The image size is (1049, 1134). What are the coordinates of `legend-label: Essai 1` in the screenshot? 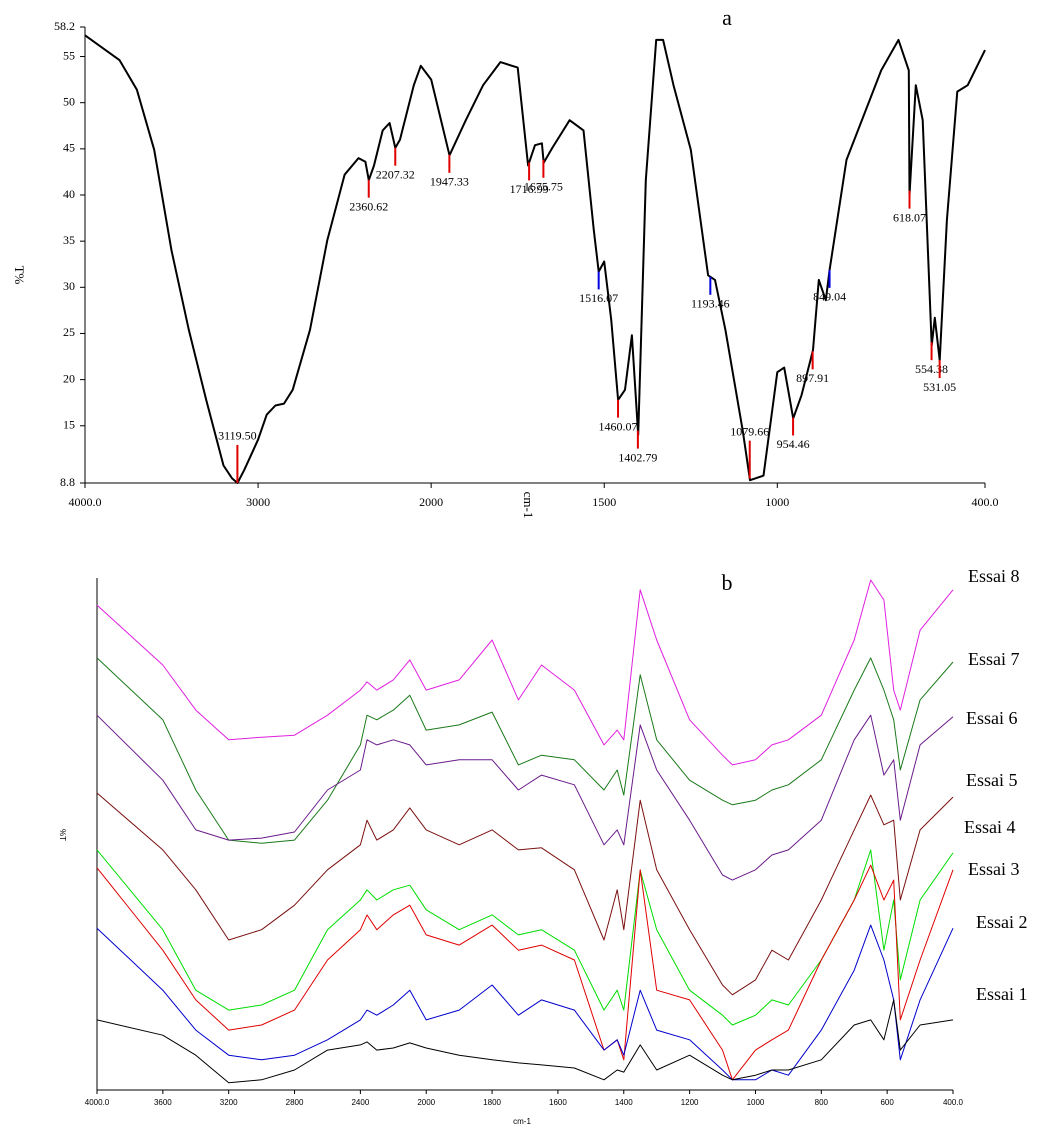 It's located at (1002, 994).